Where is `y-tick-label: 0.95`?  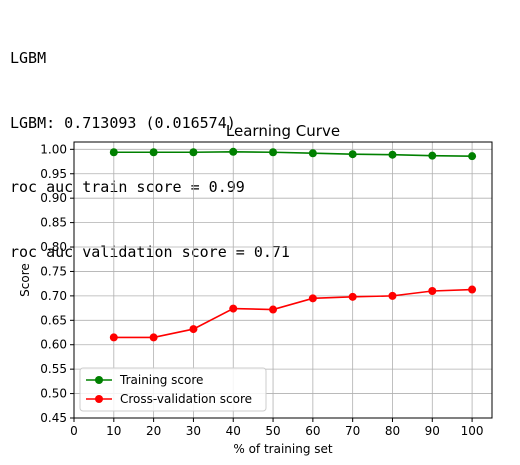
y-tick-label: 0.95 is located at coordinates (53, 174).